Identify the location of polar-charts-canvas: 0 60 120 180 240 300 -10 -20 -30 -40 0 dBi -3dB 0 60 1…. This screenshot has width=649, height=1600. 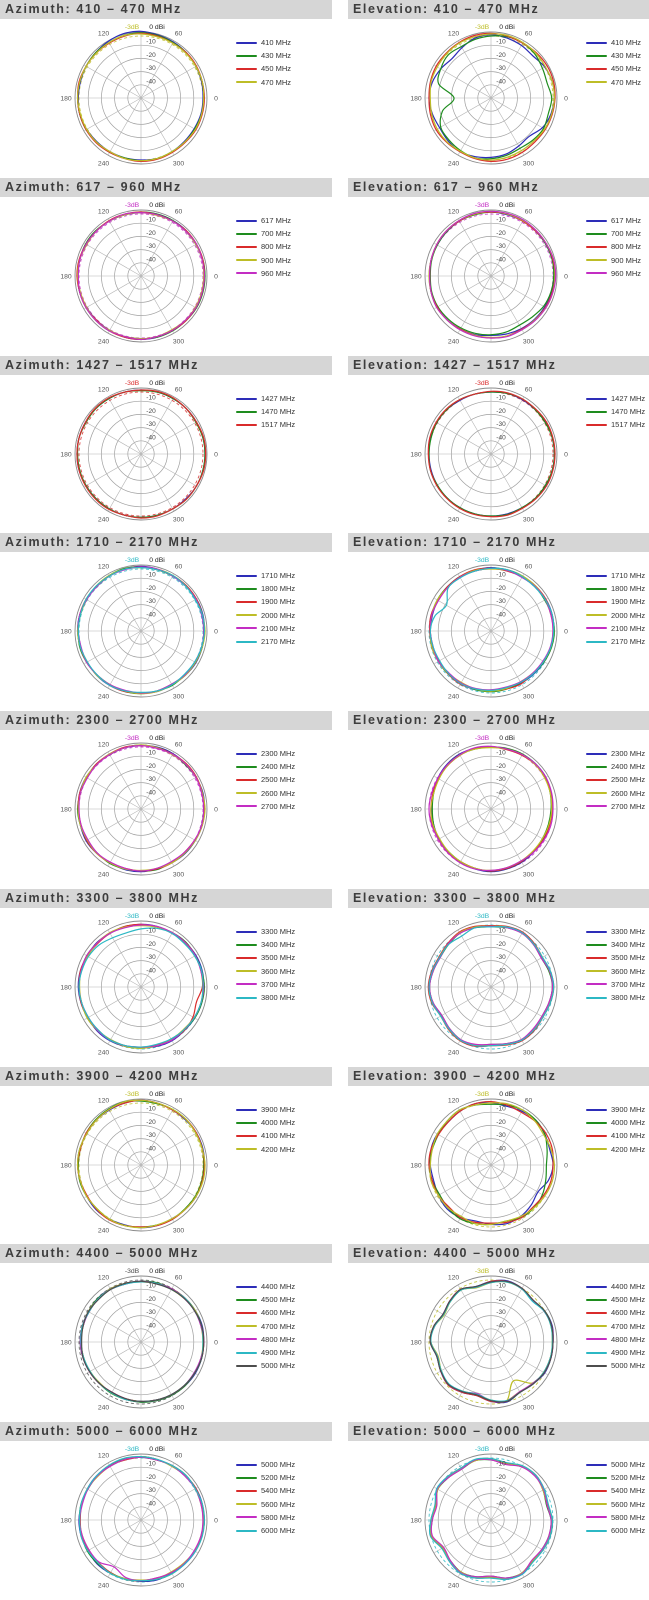
(314, 95).